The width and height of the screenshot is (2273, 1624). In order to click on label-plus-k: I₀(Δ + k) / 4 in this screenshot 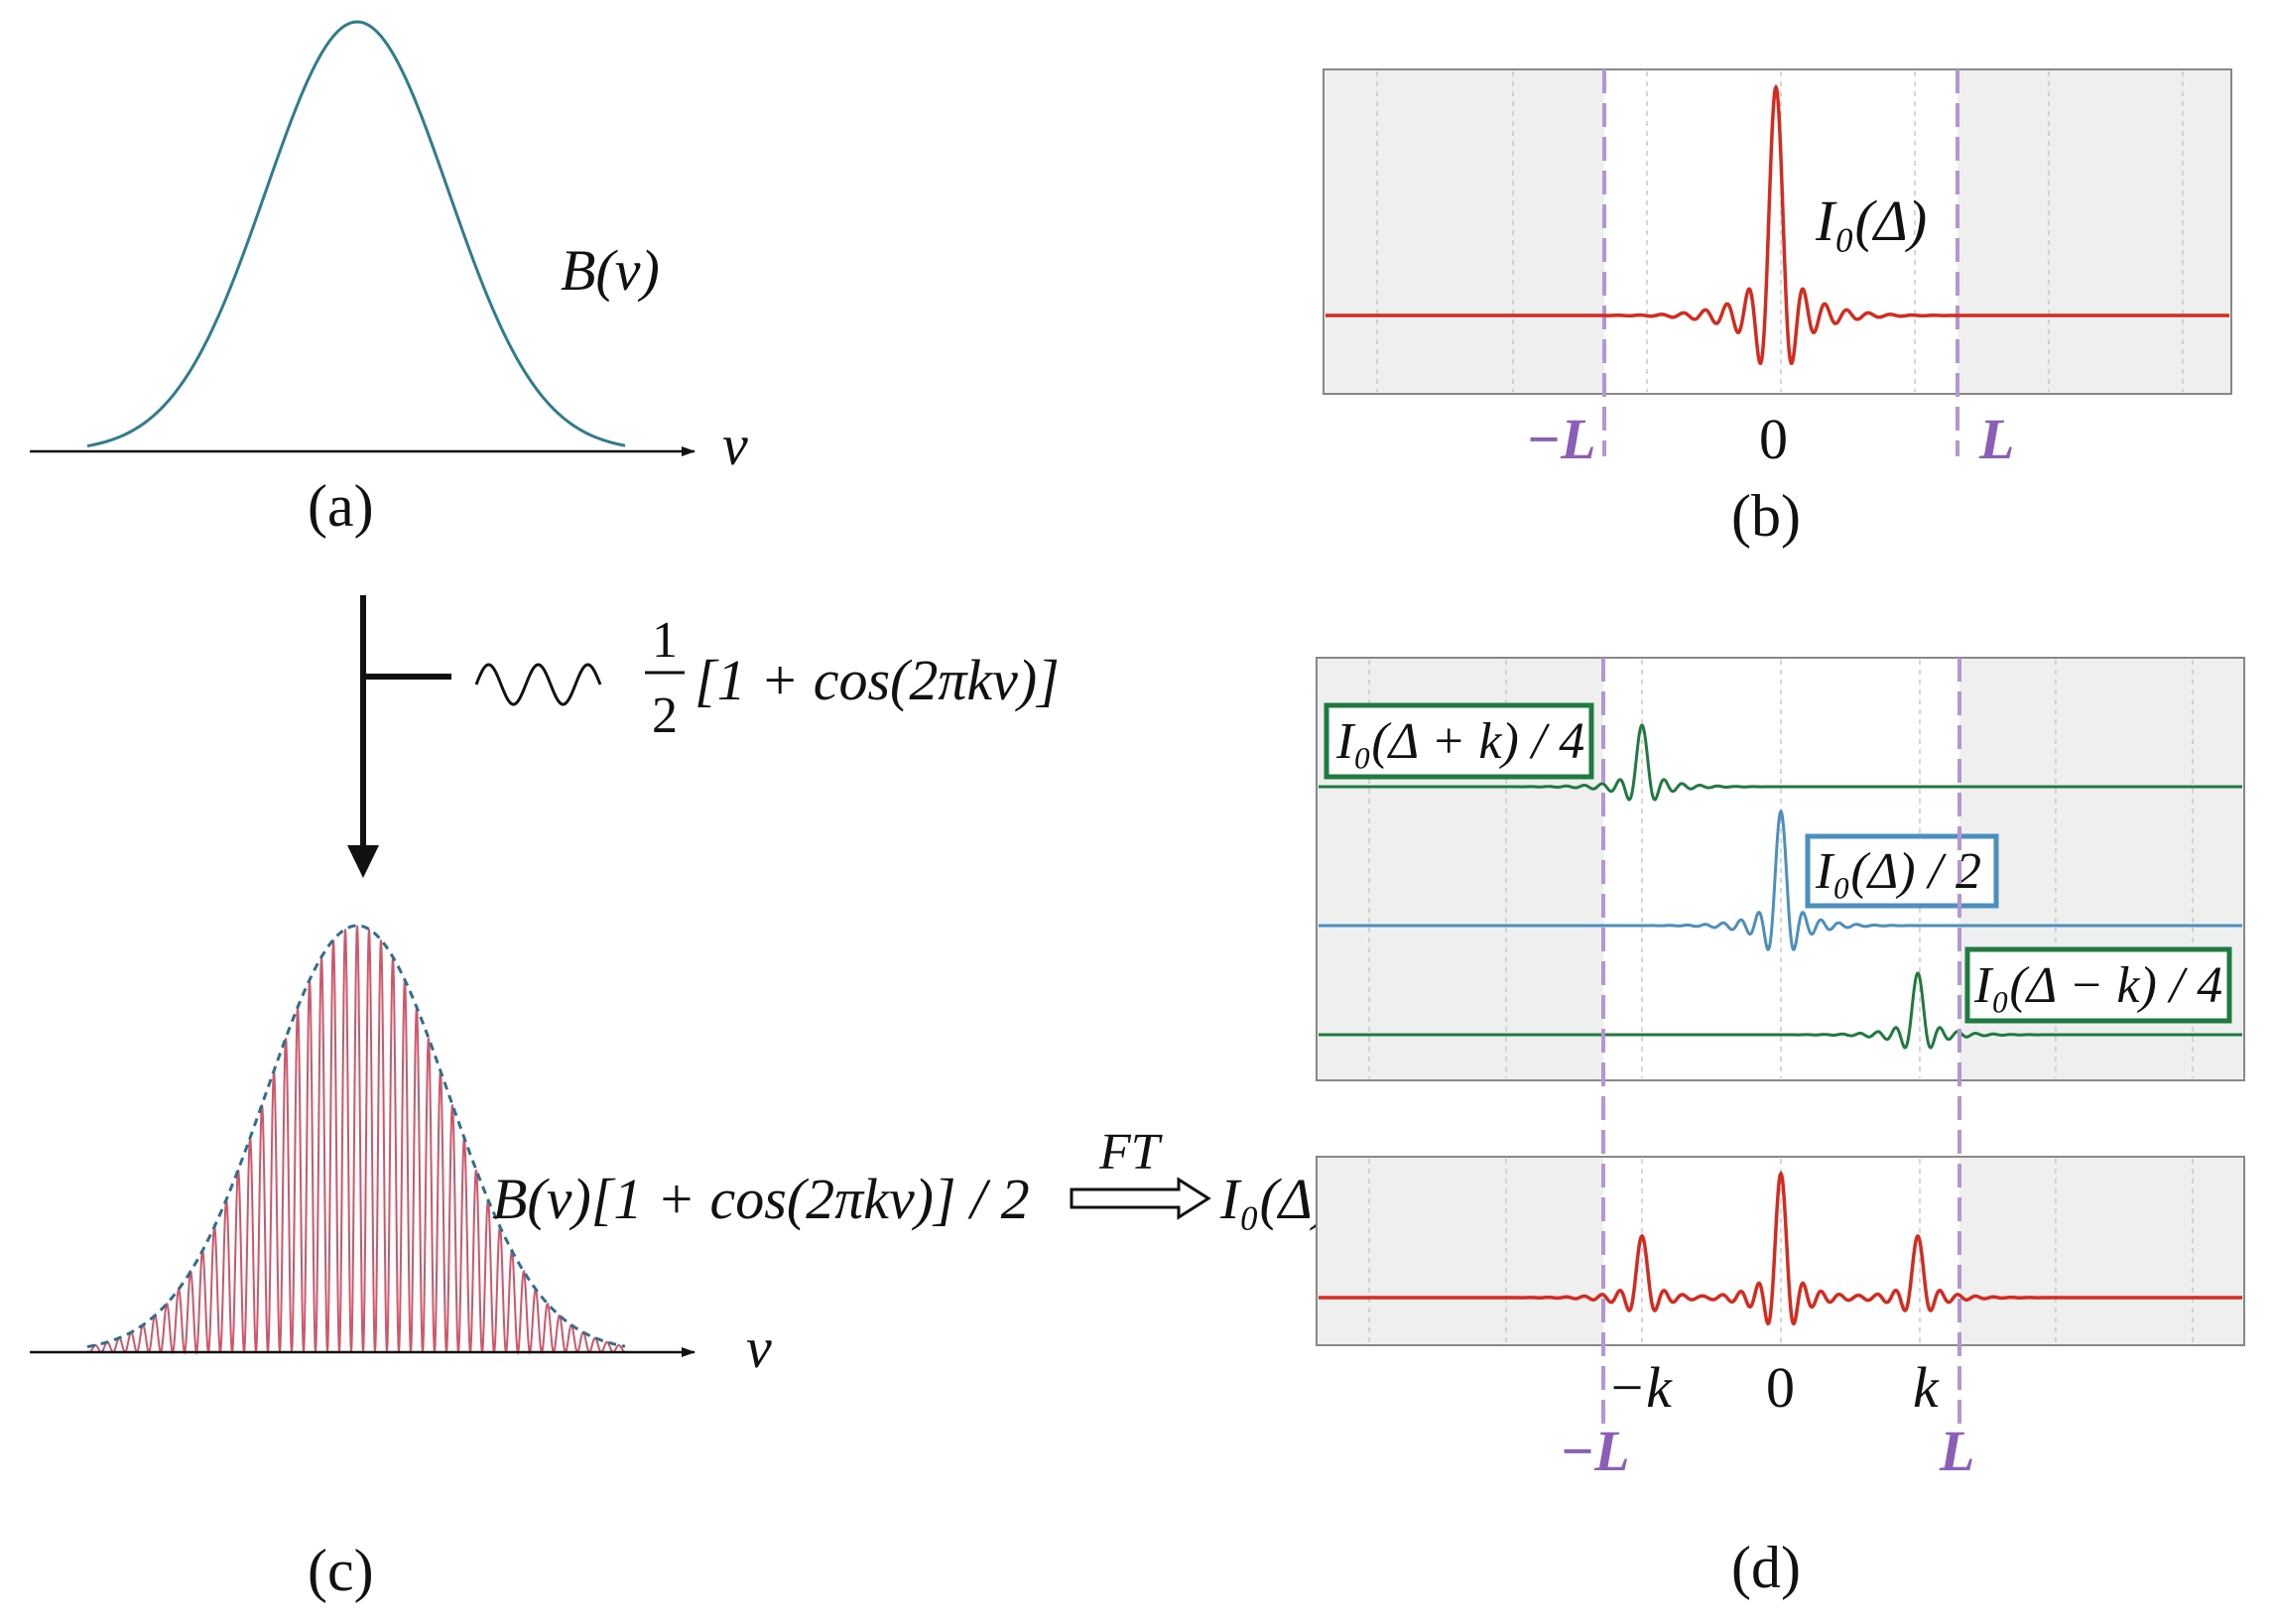, I will do `click(1459, 741)`.